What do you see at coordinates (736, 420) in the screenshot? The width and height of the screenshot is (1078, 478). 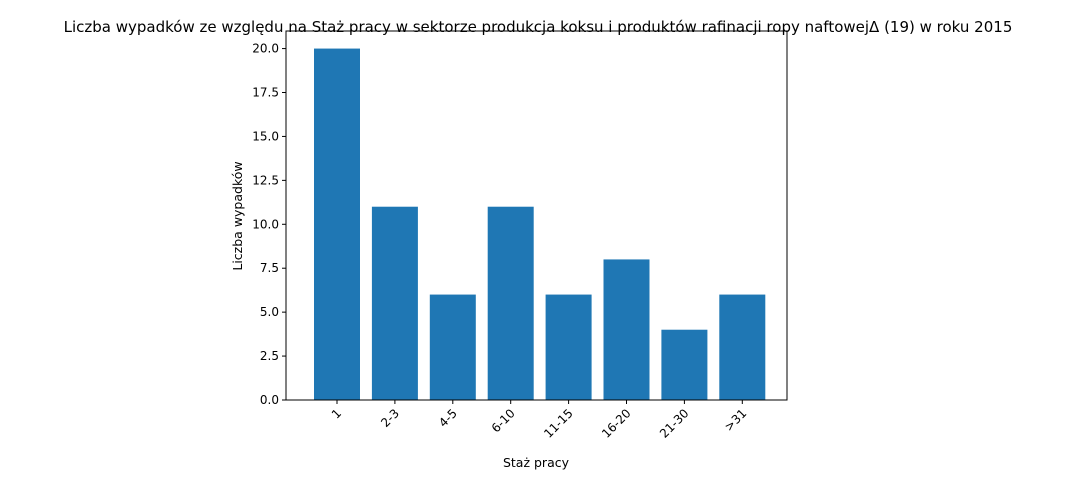 I see `x-tick-label: >31` at bounding box center [736, 420].